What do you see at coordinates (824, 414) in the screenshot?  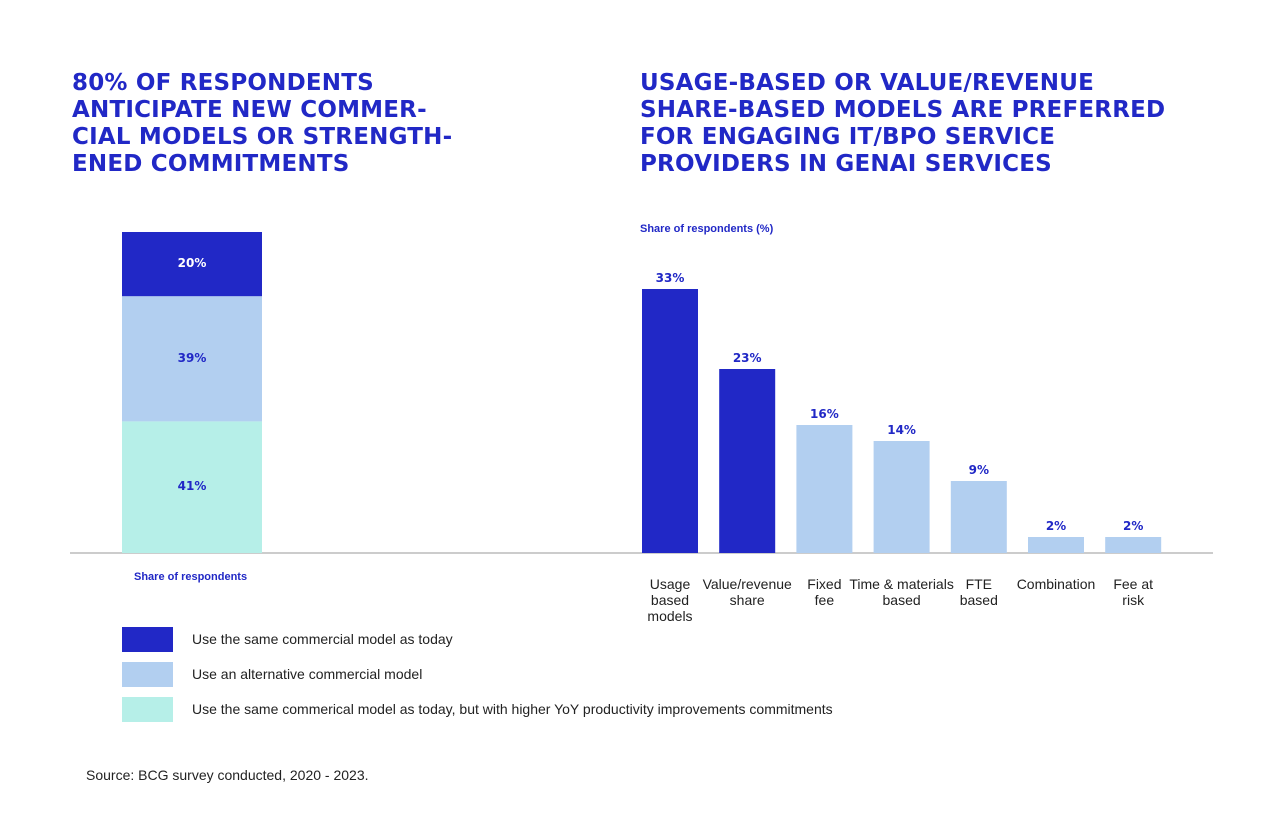 I see `value-label: 16%` at bounding box center [824, 414].